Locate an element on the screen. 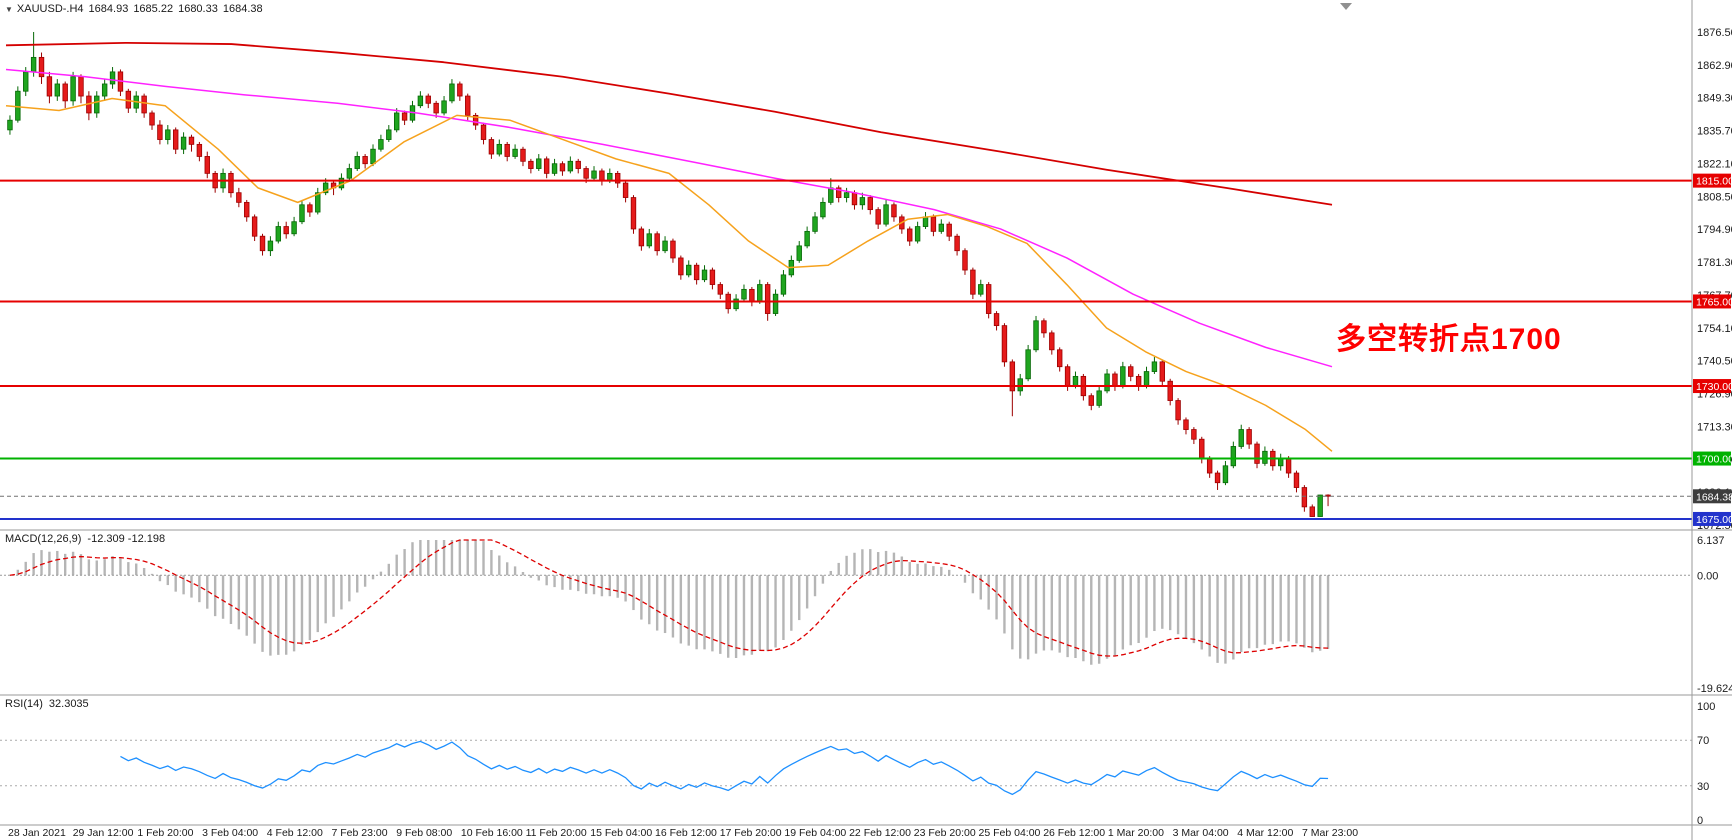 The height and width of the screenshot is (840, 1732). chart-shift-marker-icon is located at coordinates (1346, 6).